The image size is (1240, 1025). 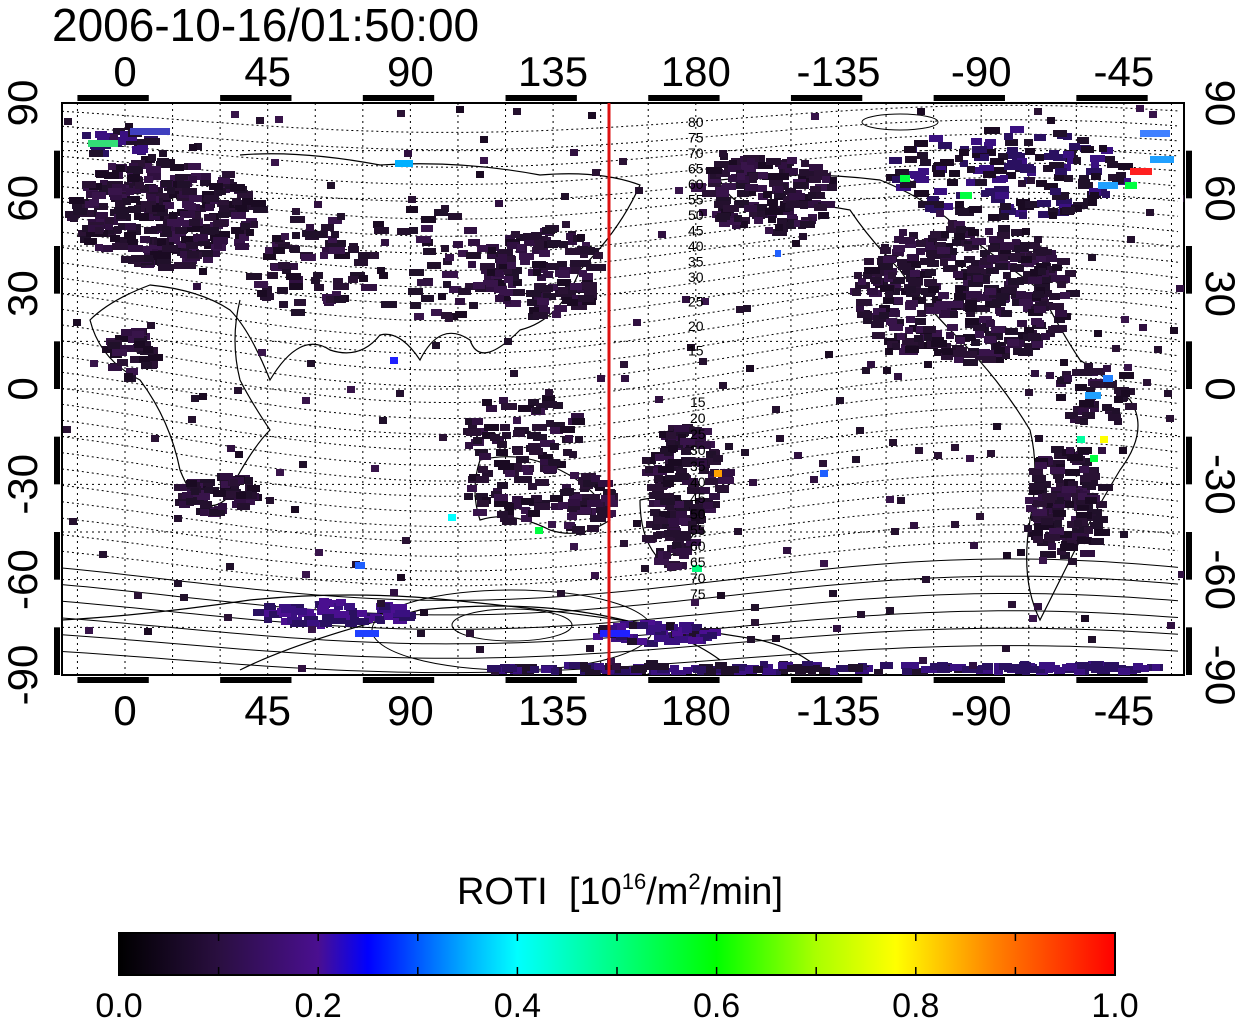 What do you see at coordinates (617, 954) in the screenshot?
I see `colorbar-gradient` at bounding box center [617, 954].